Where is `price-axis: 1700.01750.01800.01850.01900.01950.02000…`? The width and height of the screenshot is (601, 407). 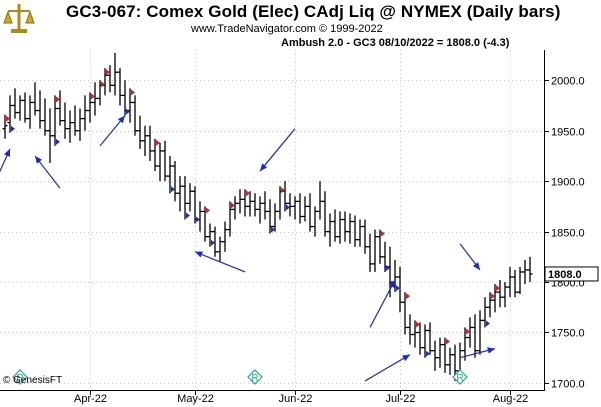 price-axis: 1700.01750.01800.01850.01900.01950.02000… is located at coordinates (564, 233).